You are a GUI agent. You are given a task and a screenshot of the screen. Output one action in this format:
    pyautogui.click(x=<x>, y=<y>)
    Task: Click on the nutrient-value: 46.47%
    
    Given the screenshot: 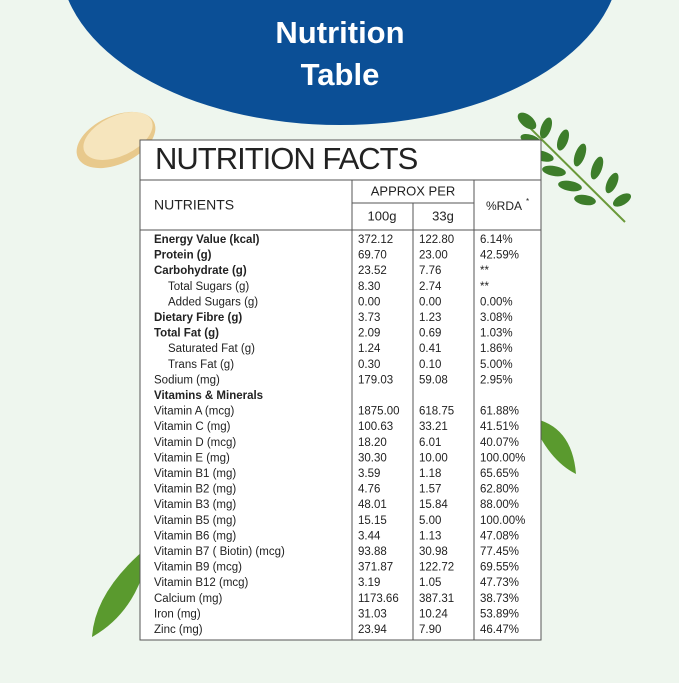 What is the action you would take?
    pyautogui.click(x=499, y=630)
    